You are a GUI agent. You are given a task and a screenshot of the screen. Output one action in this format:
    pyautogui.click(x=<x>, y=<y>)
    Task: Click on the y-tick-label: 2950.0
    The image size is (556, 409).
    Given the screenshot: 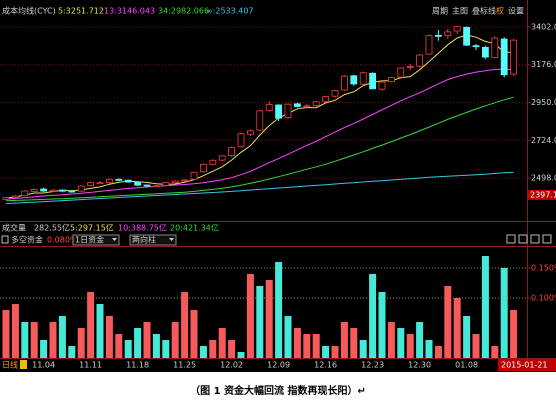 What is the action you would take?
    pyautogui.click(x=543, y=102)
    